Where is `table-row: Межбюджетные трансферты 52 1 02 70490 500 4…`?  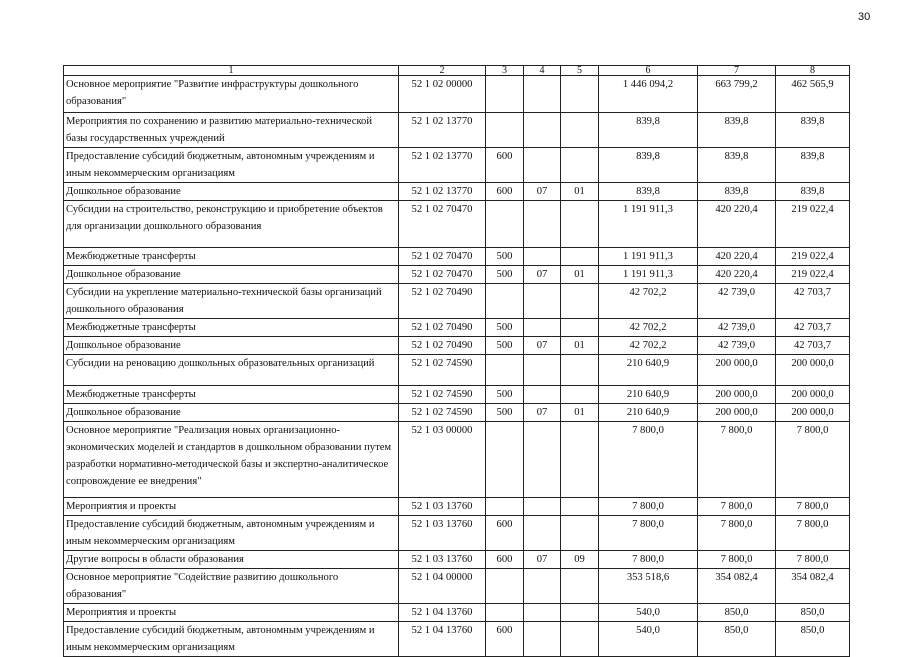
table-row: Межбюджетные трансферты 52 1 02 70490 500 4… is located at coordinates (456, 327).